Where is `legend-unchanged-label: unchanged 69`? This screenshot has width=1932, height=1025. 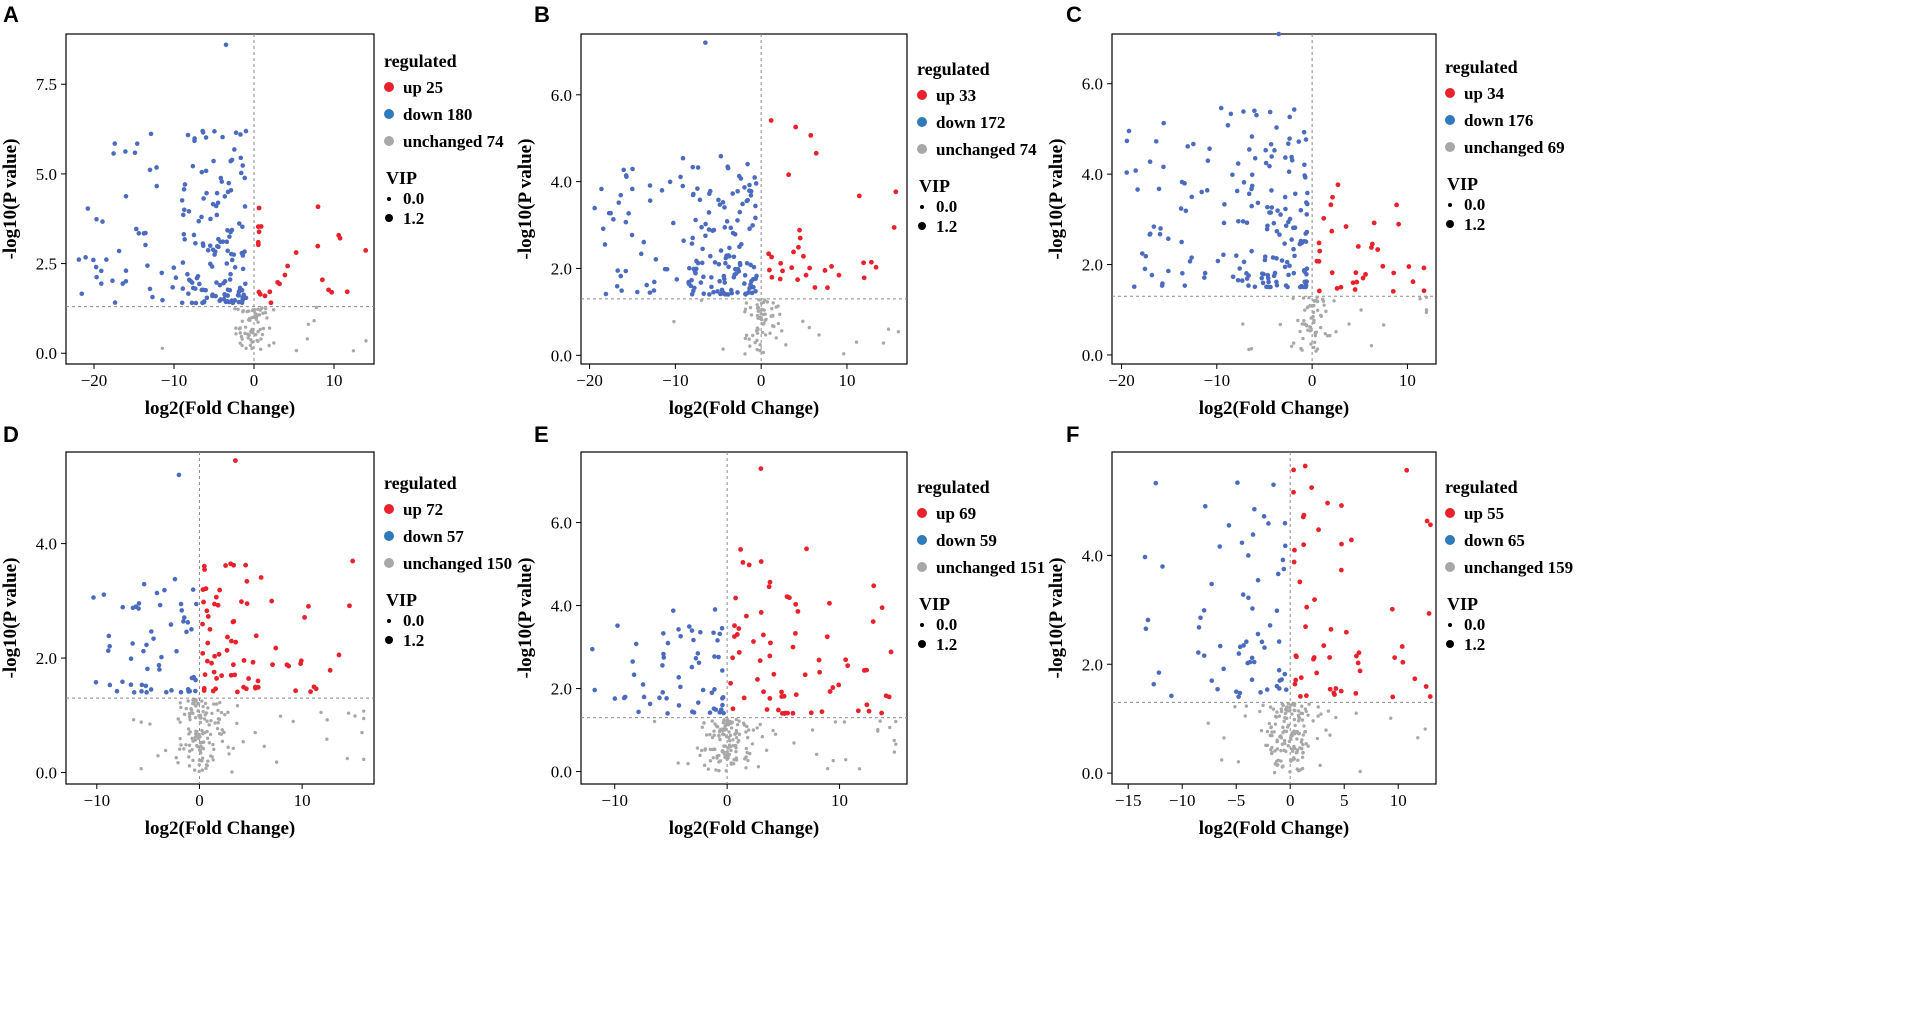
legend-unchanged-label: unchanged 69 is located at coordinates (1514, 147).